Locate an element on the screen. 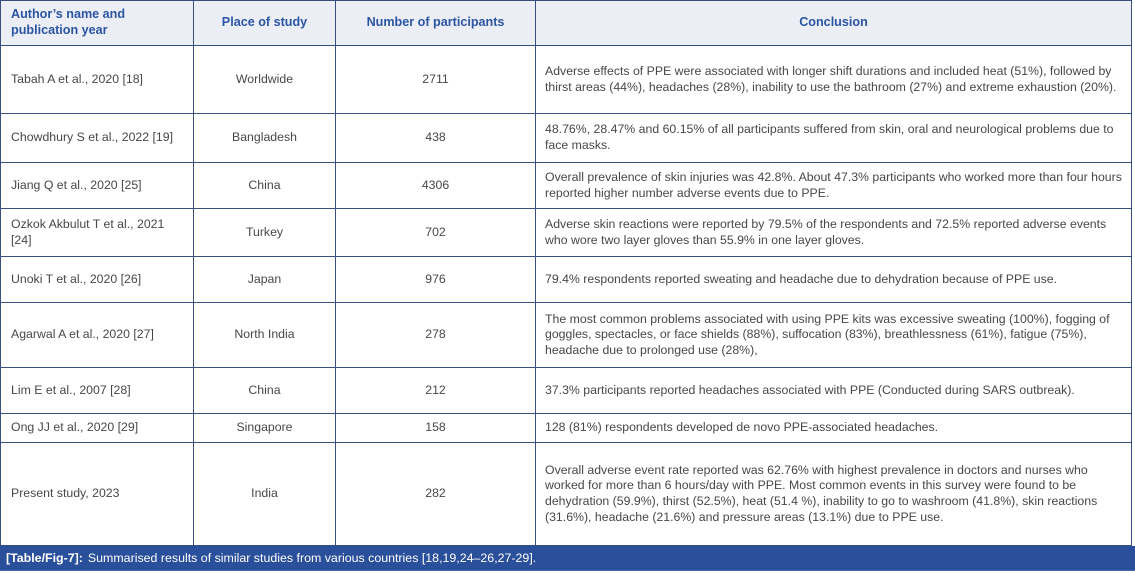  participants-cell: 282 is located at coordinates (435, 494).